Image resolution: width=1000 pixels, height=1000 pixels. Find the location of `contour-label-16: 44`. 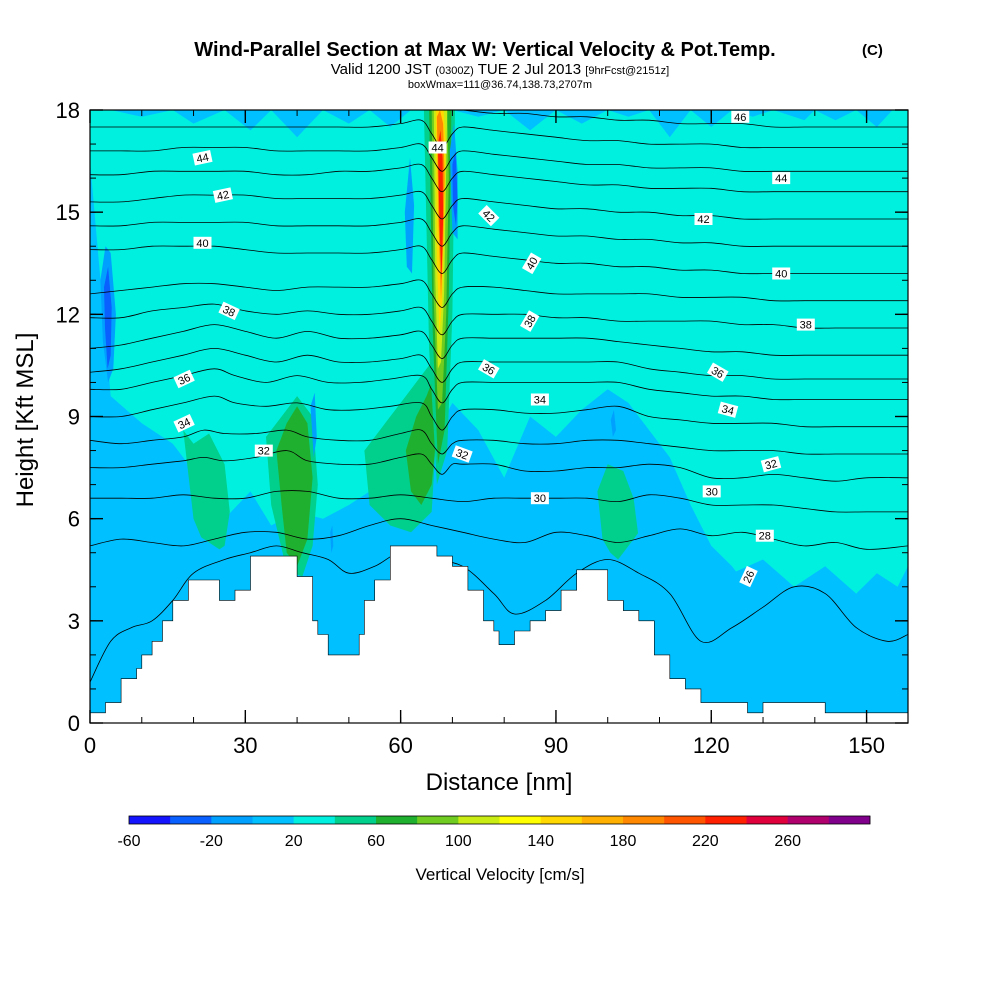

contour-label-16: 44 is located at coordinates (781, 178).